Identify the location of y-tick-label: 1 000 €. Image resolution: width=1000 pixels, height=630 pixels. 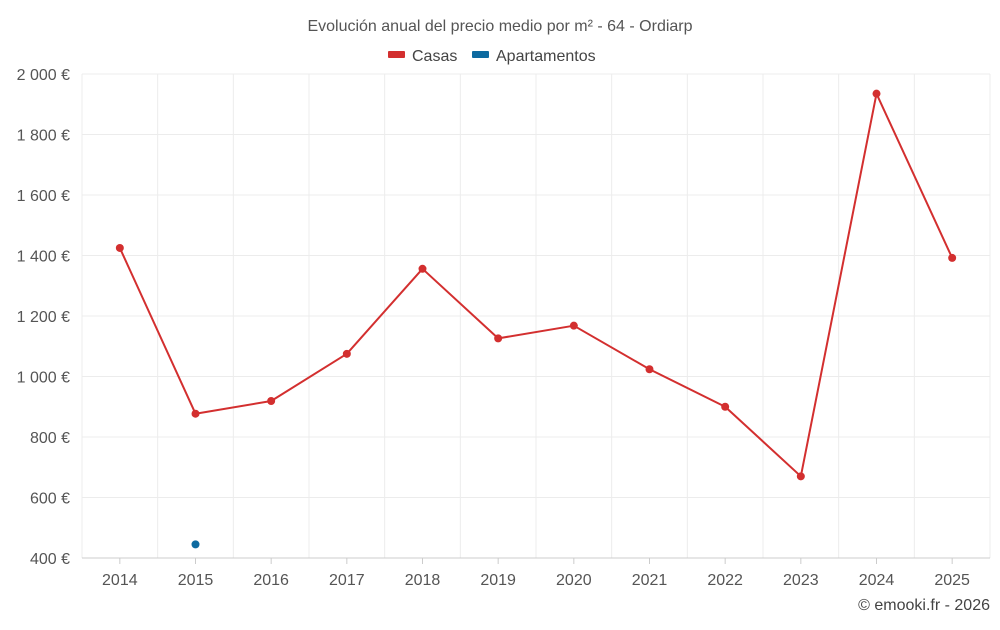
(43, 378).